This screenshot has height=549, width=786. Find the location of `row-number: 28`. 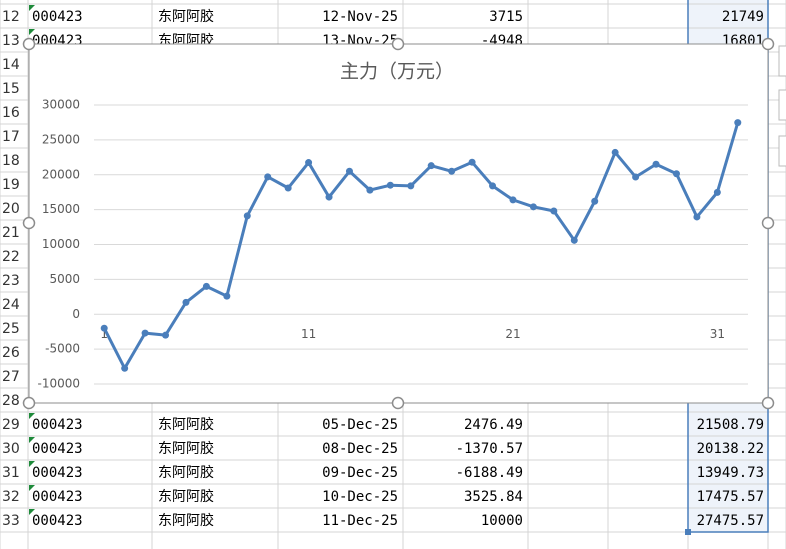

row-number: 28 is located at coordinates (11, 401).